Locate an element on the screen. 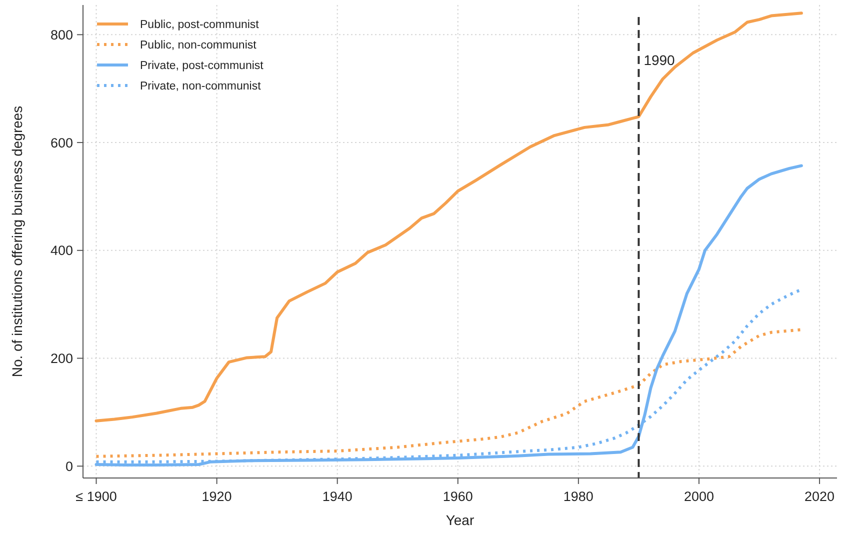 Image resolution: width=843 pixels, height=537 pixels. y-tick-label: 200 is located at coordinates (61, 358).